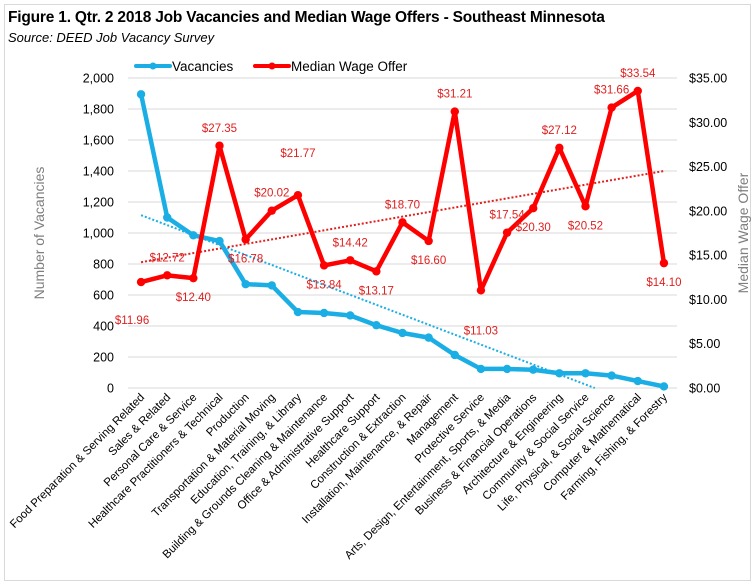 Image resolution: width=755 pixels, height=585 pixels. I want to click on legend-item-vacancies: Vacancies, so click(184, 66).